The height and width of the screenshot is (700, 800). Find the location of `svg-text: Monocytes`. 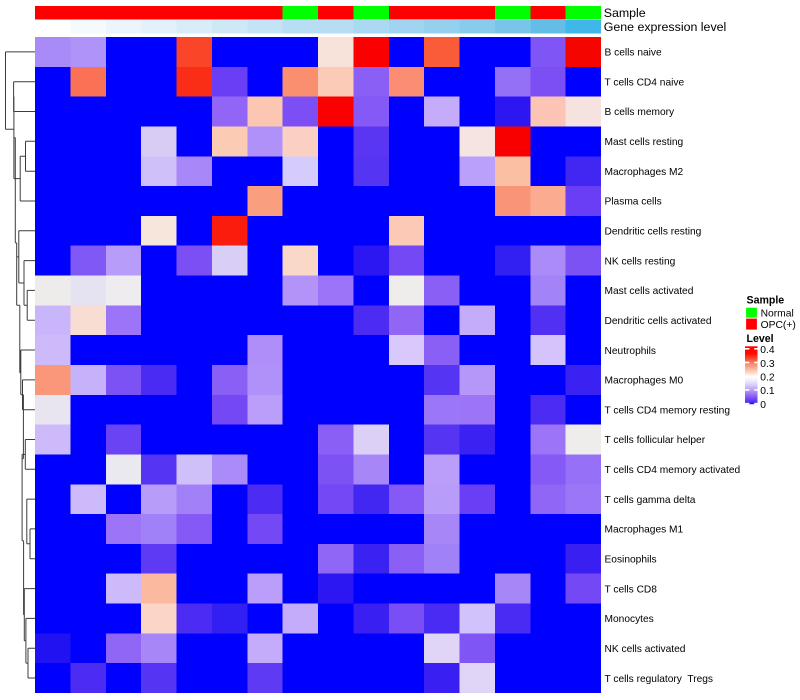

svg-text: Monocytes is located at coordinates (629, 619).